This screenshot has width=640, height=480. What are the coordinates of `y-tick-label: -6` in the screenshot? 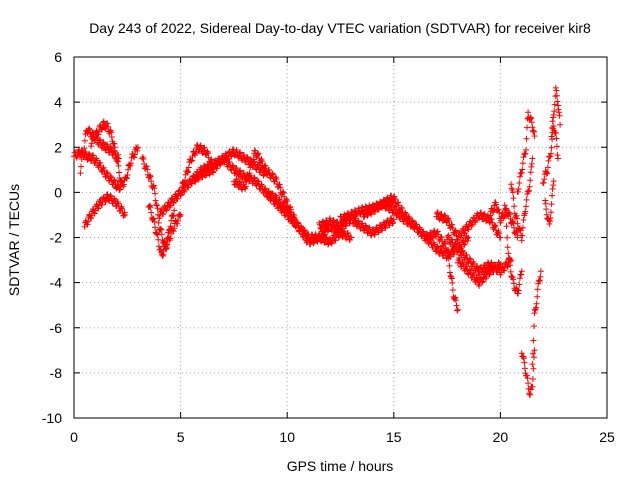 It's located at (56, 328).